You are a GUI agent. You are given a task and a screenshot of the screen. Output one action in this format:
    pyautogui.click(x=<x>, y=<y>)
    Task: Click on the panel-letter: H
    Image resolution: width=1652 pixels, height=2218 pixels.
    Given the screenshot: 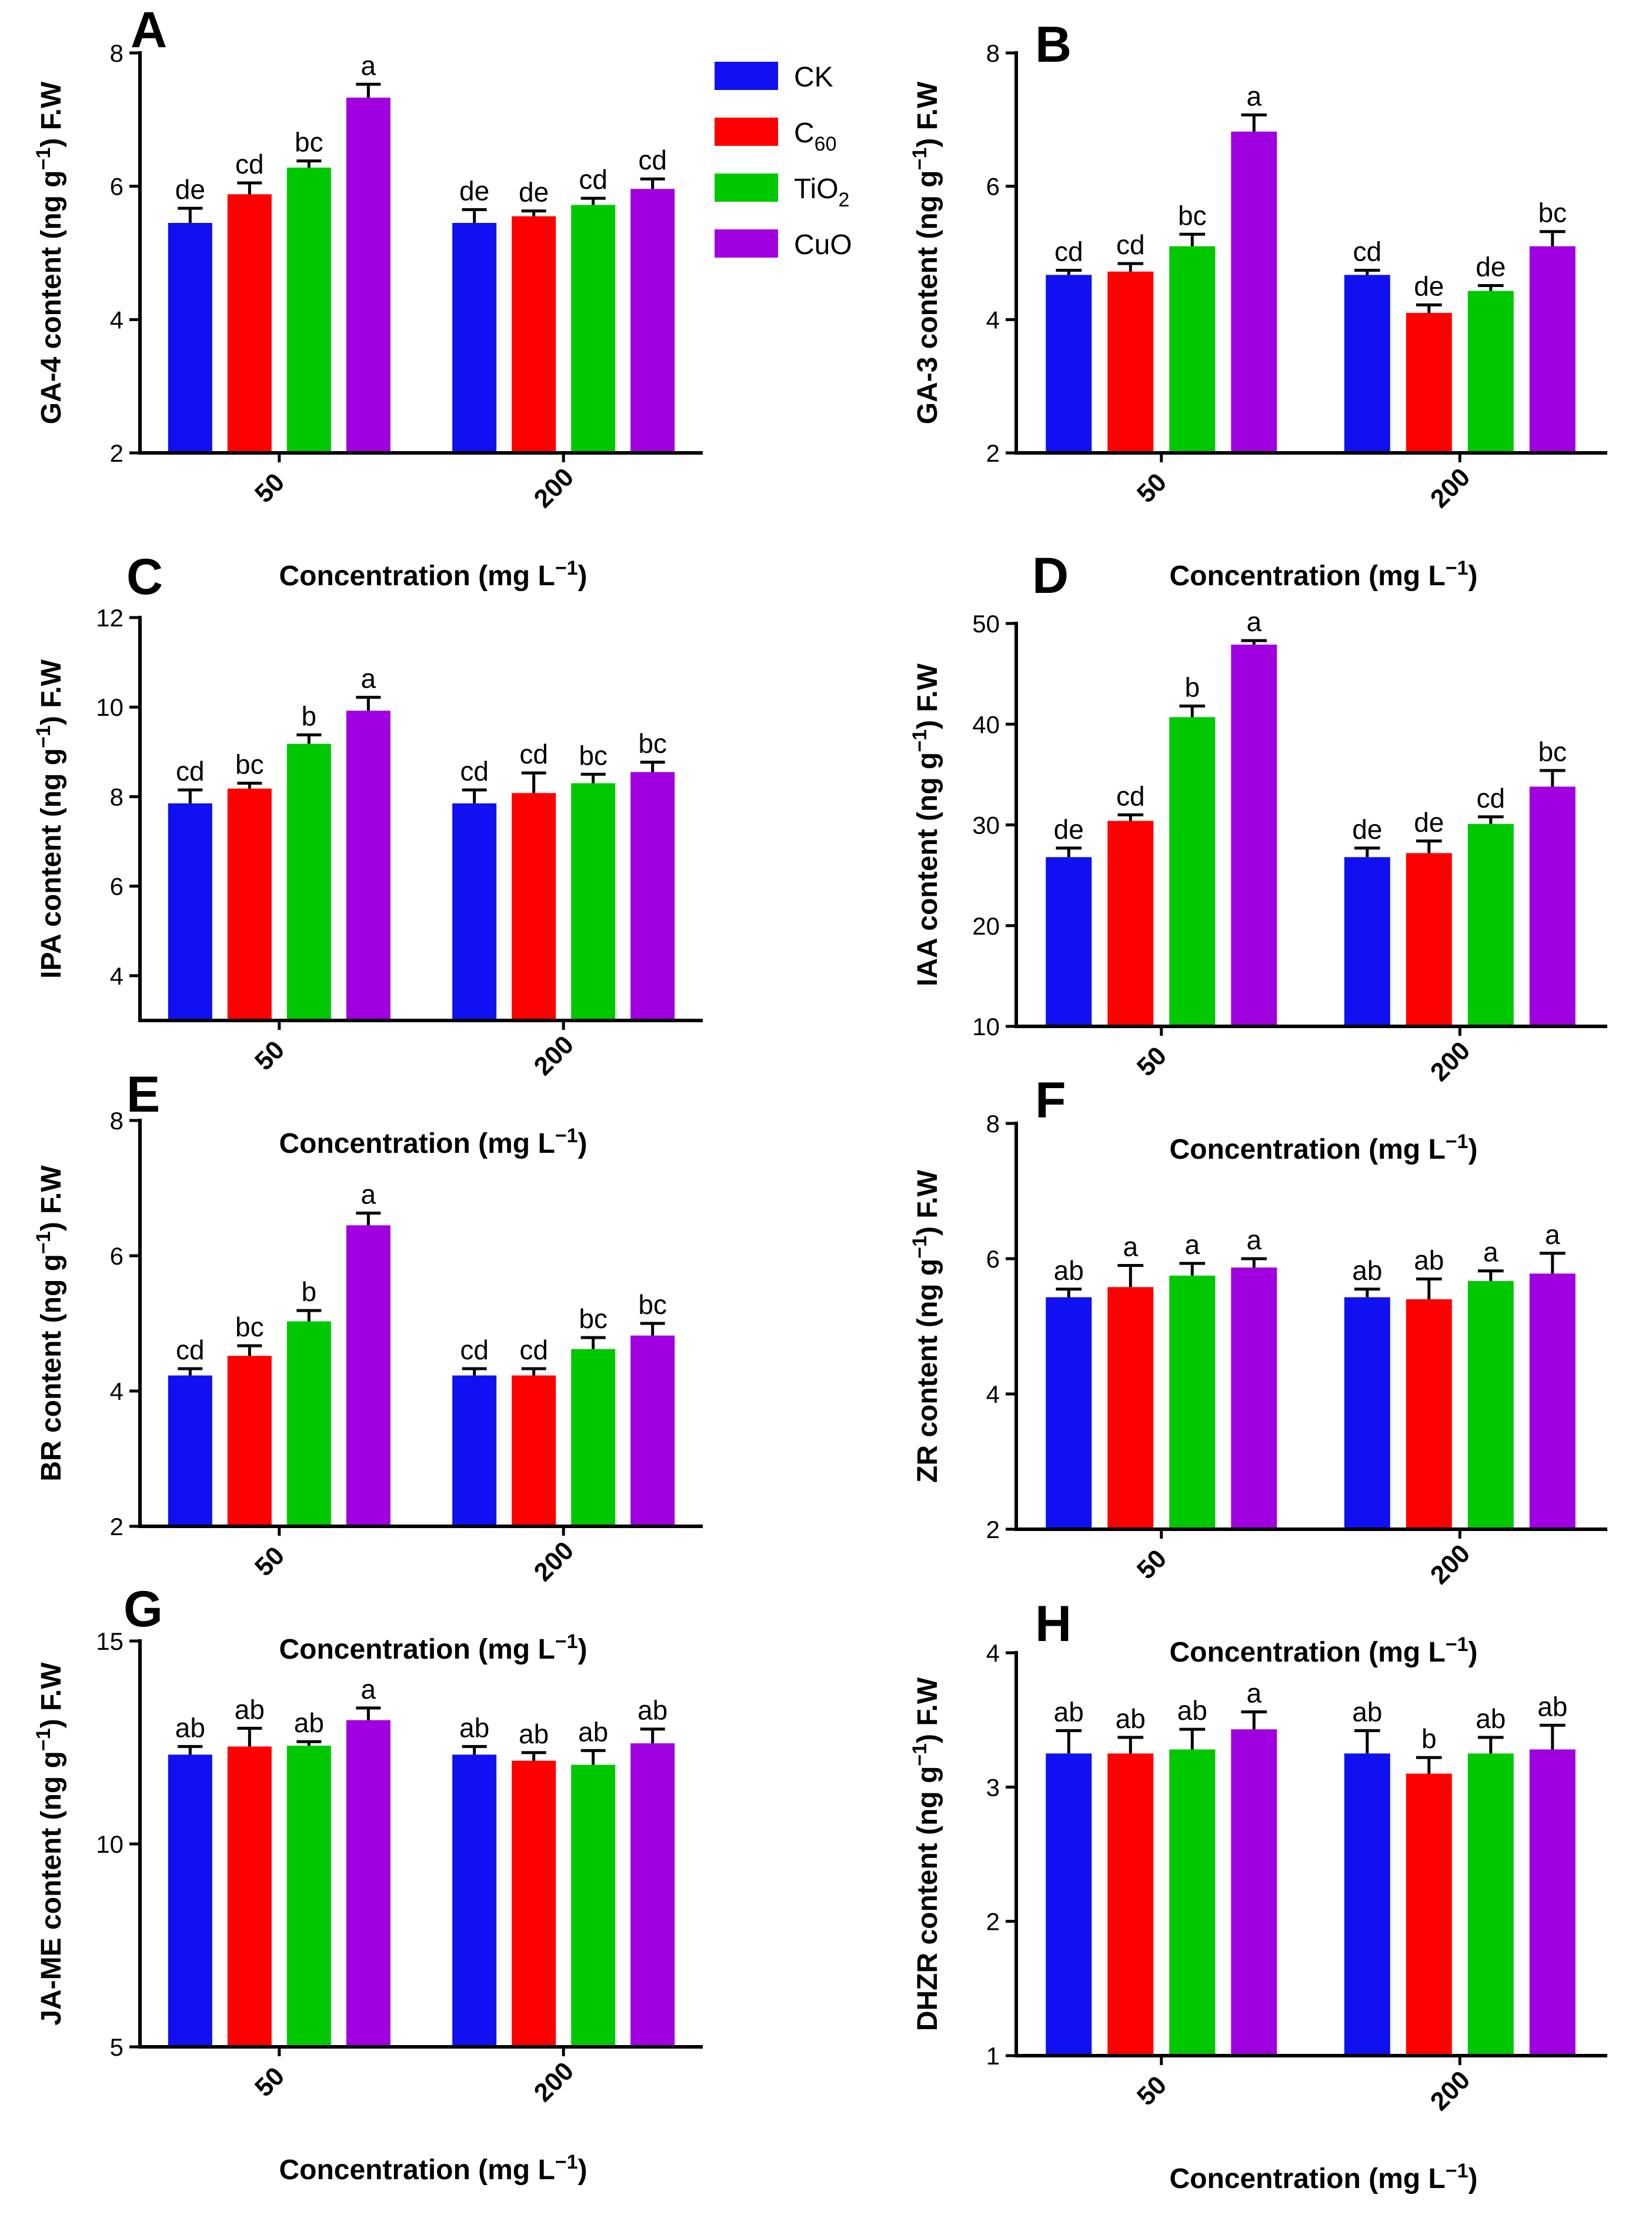 What is the action you would take?
    pyautogui.click(x=1053, y=1624)
    